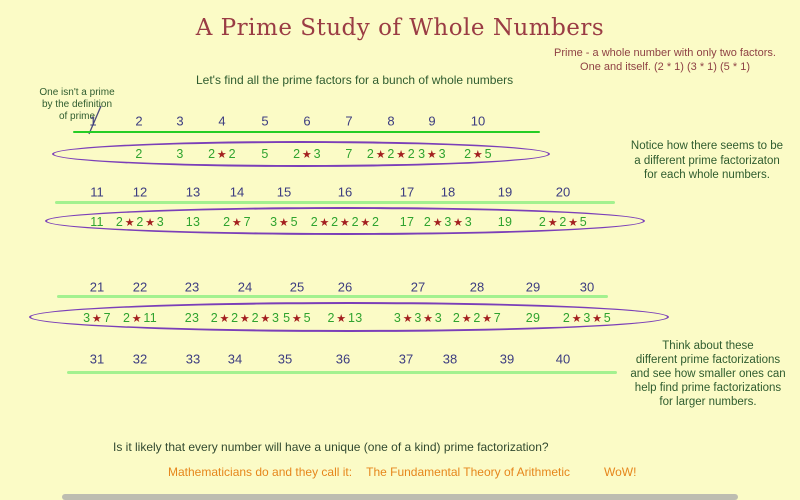  I want to click on whole-number: 12, so click(140, 192).